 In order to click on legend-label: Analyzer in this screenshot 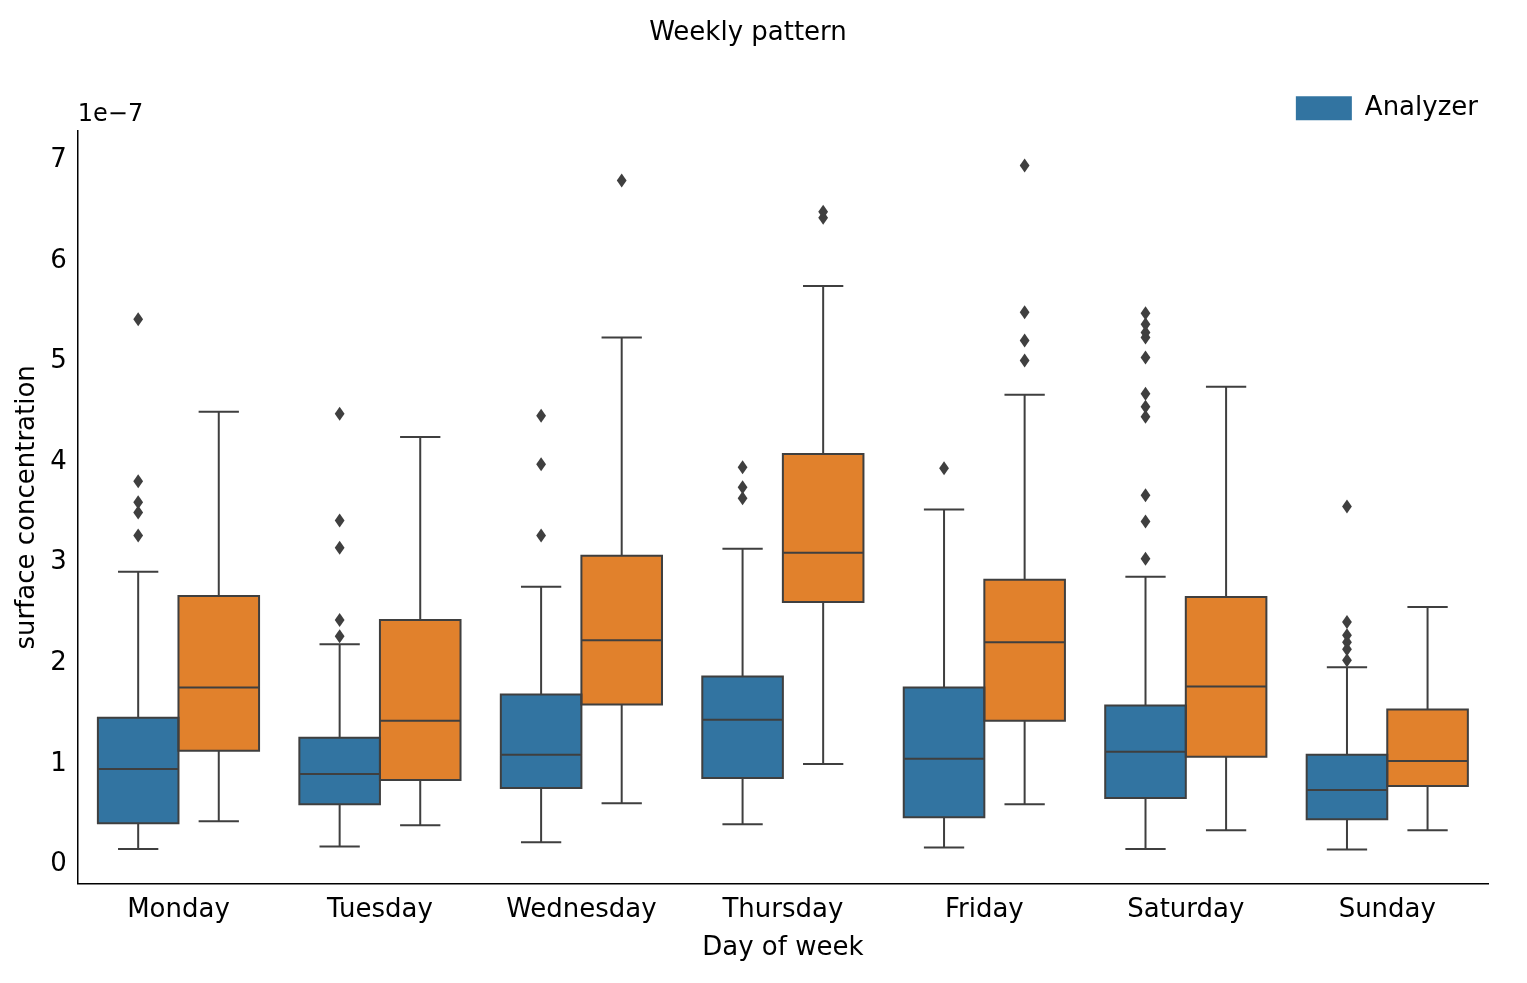, I will do `click(1421, 105)`.